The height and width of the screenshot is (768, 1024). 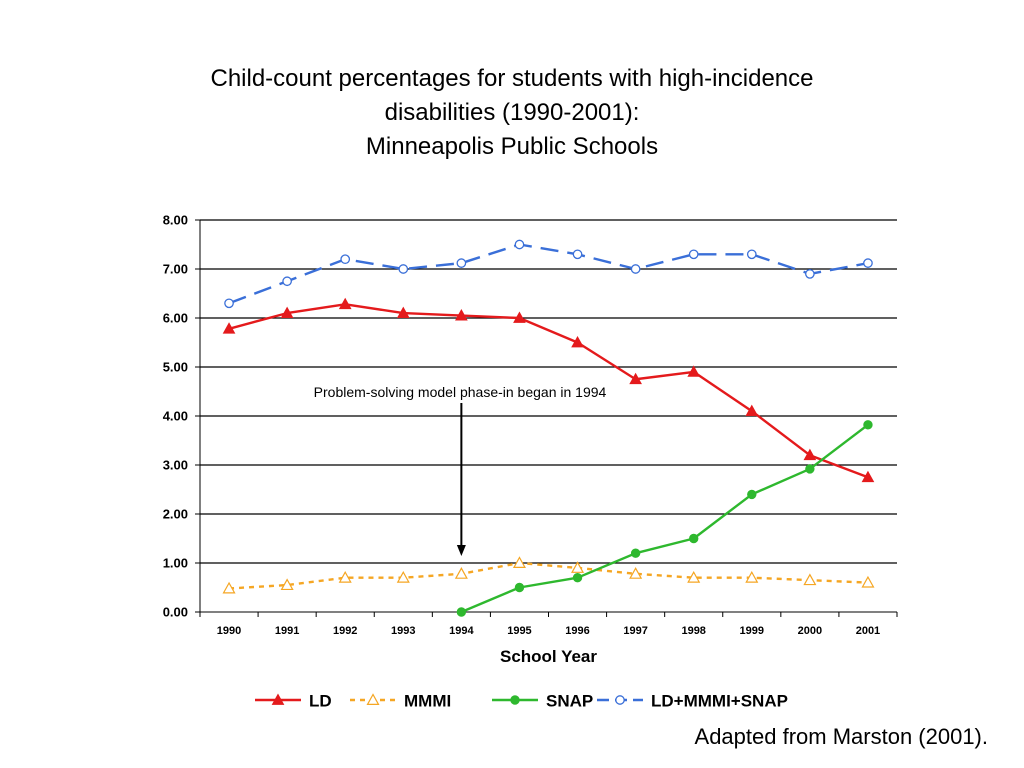 What do you see at coordinates (519, 631) in the screenshot?
I see `x-tick-label: 1995` at bounding box center [519, 631].